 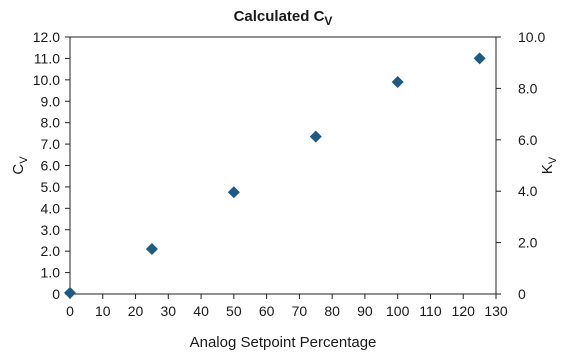 I want to click on y2-tick-label: 10.0, so click(x=531, y=37).